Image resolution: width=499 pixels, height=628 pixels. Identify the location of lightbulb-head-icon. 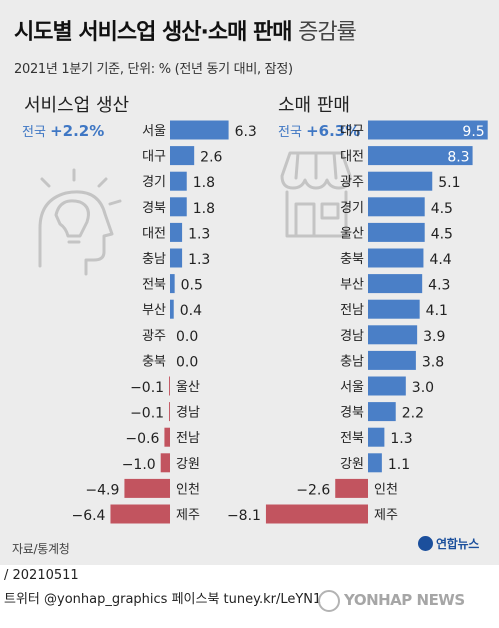
(80, 222).